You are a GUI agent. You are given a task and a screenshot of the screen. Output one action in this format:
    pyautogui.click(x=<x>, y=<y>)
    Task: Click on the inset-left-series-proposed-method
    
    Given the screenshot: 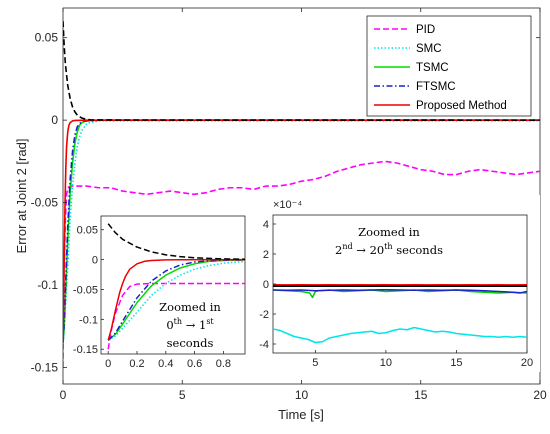 What is the action you would take?
    pyautogui.click(x=176, y=299)
    